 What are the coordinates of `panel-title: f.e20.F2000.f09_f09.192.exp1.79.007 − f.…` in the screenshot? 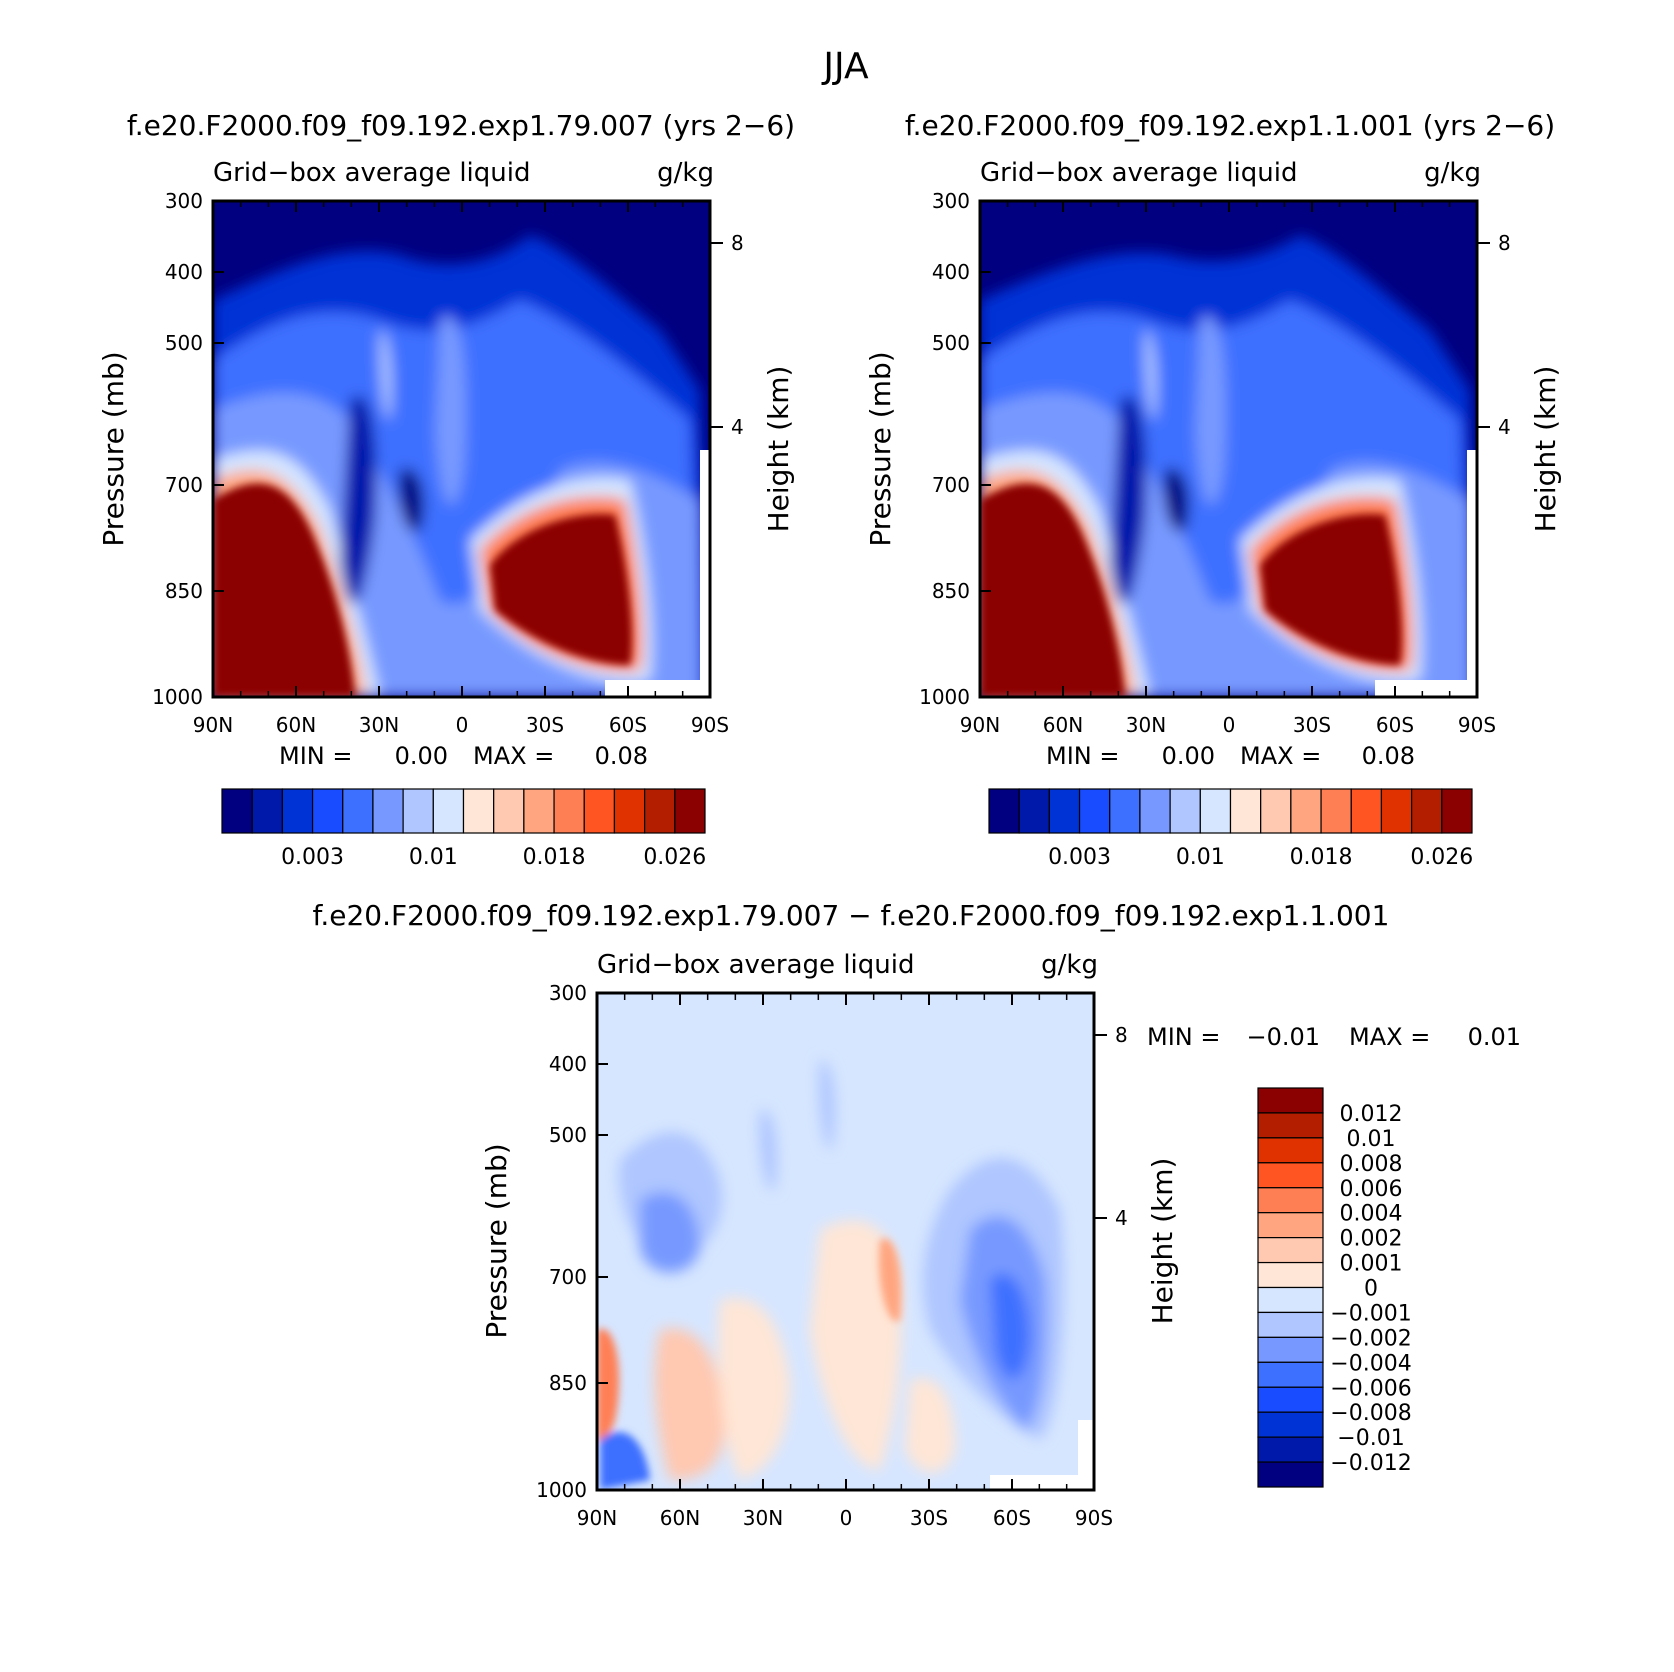 It's located at (851, 915).